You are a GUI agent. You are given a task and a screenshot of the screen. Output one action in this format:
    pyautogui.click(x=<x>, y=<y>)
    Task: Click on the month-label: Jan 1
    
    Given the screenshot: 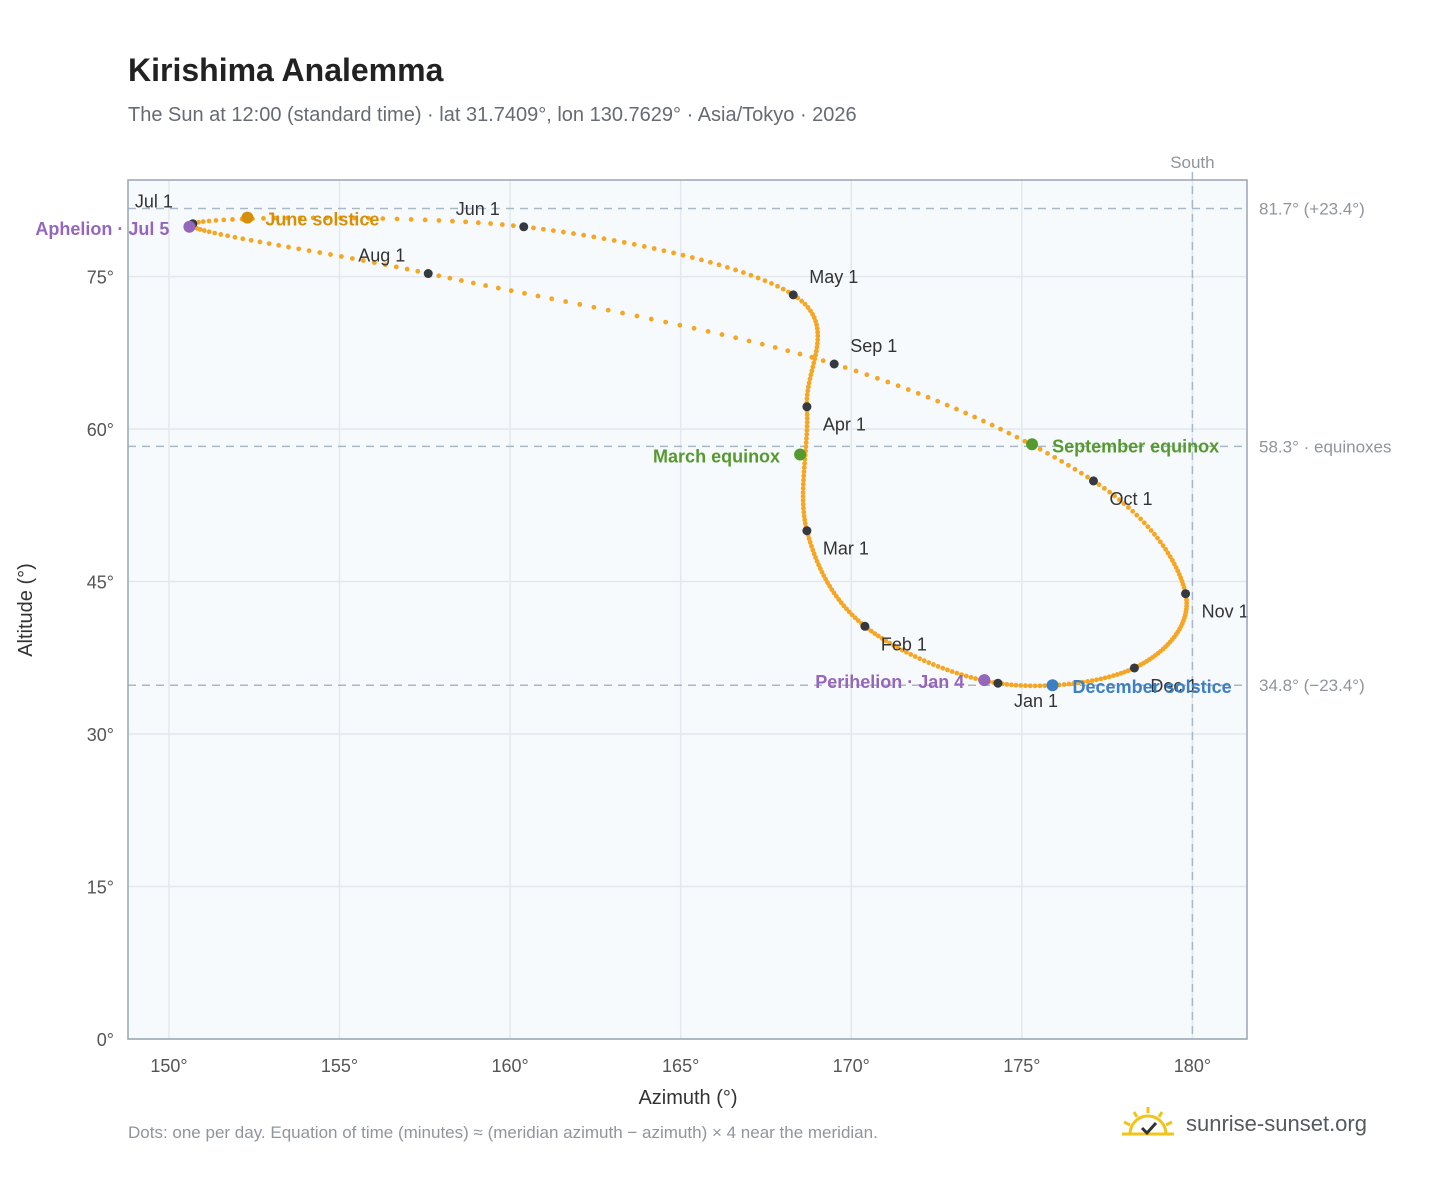 What is the action you would take?
    pyautogui.click(x=1036, y=701)
    